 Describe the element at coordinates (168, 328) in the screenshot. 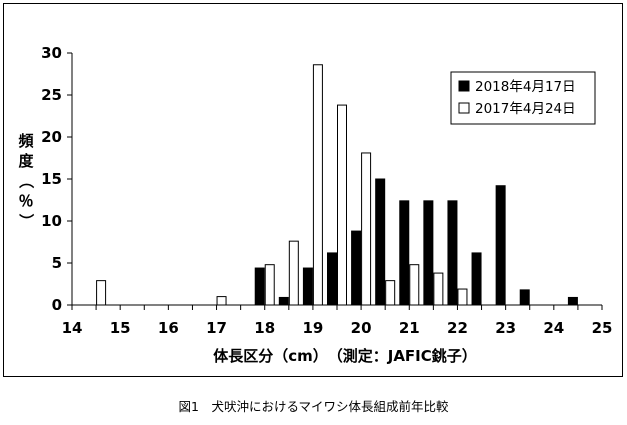

I see `x-tick-label: 16` at that location.